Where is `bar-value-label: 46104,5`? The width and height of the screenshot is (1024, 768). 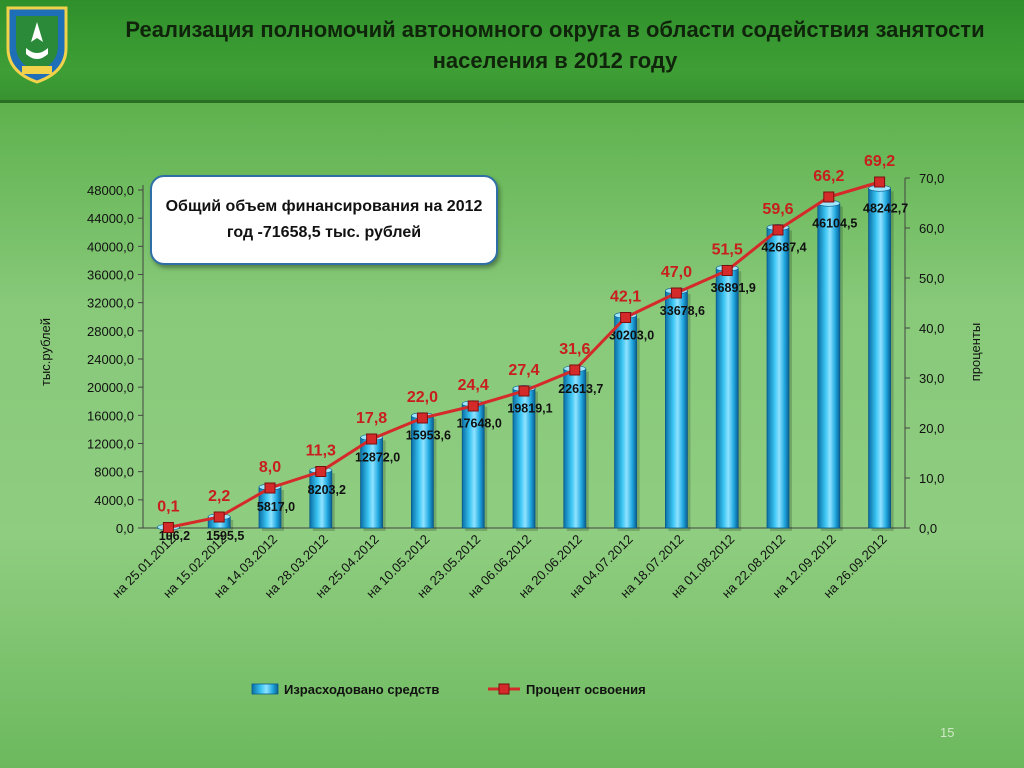
bar-value-label: 46104,5 is located at coordinates (834, 223).